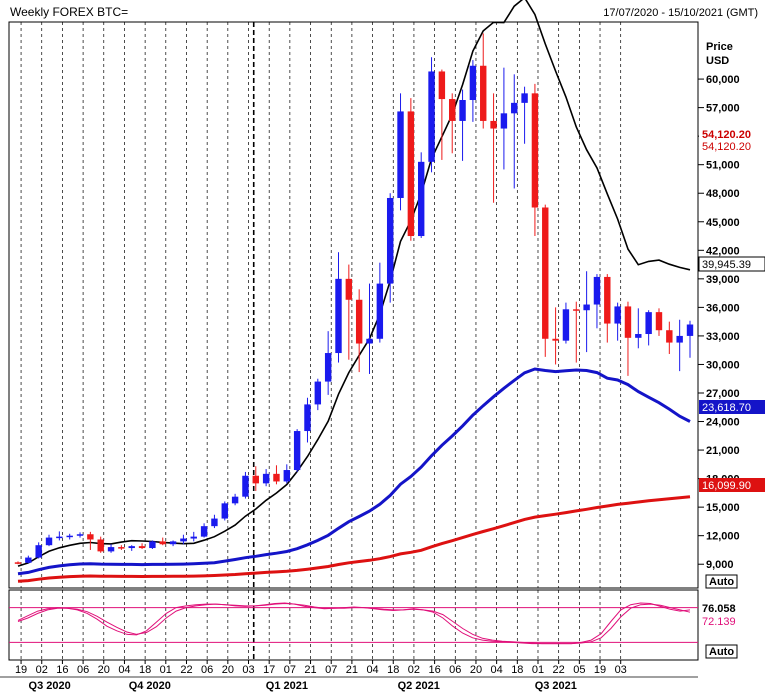  I want to click on y-tick-label: 24,000, so click(723, 423).